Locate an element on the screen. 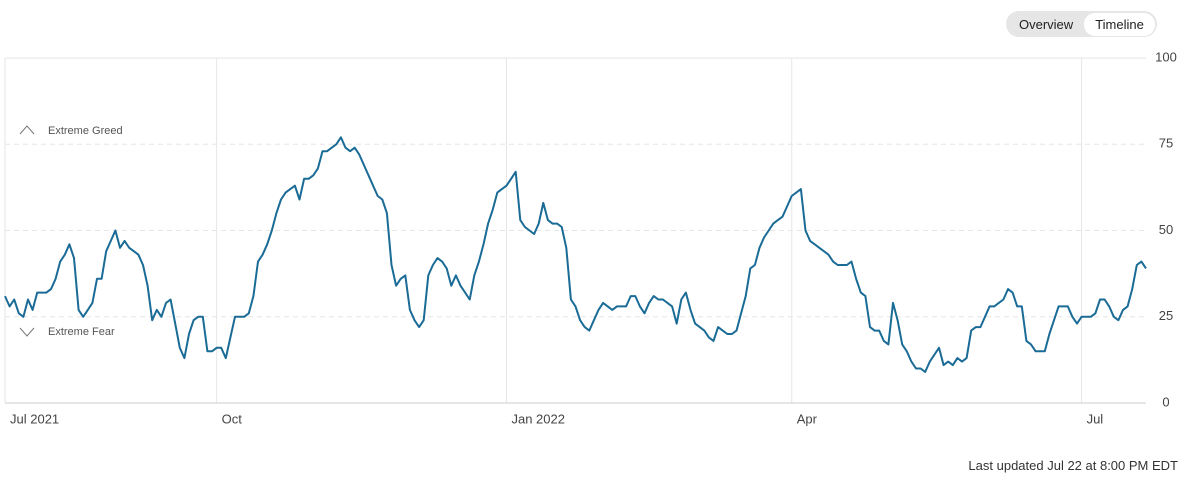 The height and width of the screenshot is (480, 1192). x-tick-label: Apr is located at coordinates (807, 418).